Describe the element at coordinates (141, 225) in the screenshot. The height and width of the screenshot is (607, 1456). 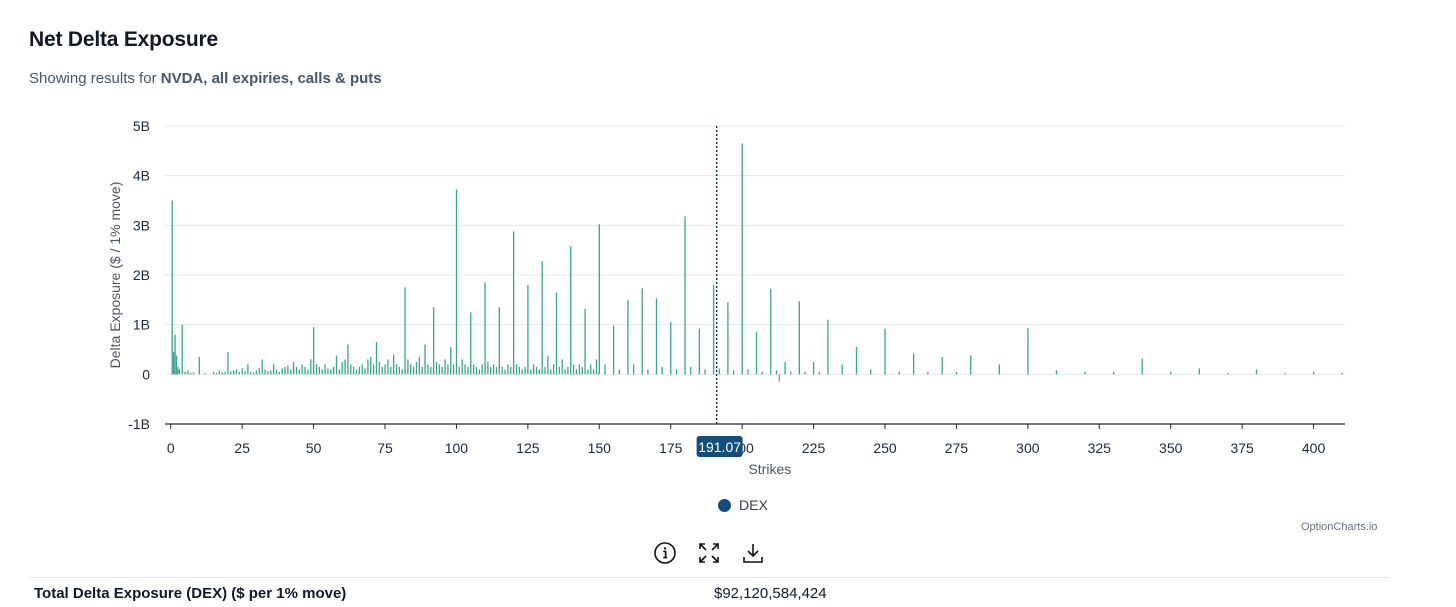
I see `y-tick-label: 3B` at that location.